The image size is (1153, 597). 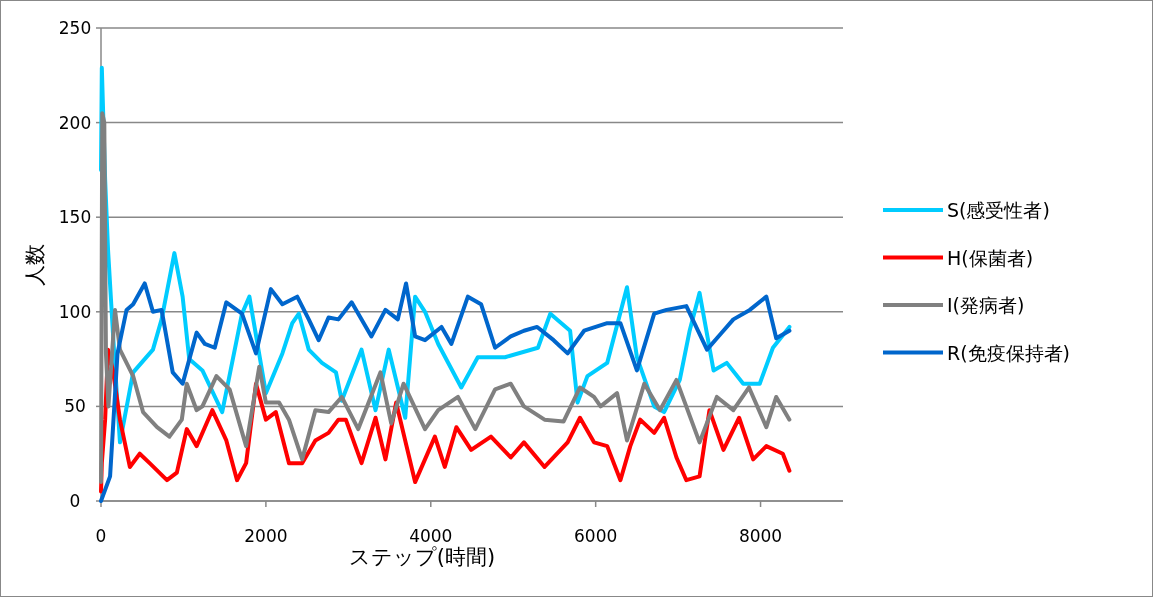 I want to click on legend-label: H(保菌者), so click(x=990, y=257).